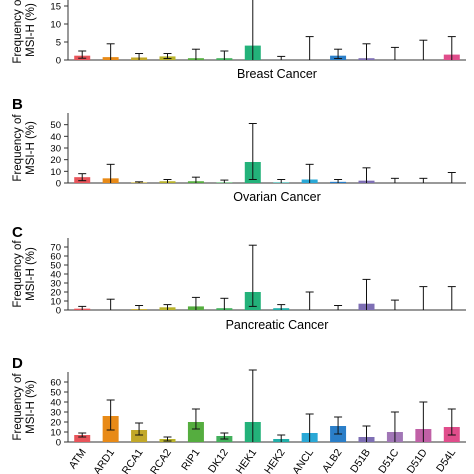 The image size is (474, 474). Describe the element at coordinates (139, 436) in the screenshot. I see `bar-brca1` at that location.